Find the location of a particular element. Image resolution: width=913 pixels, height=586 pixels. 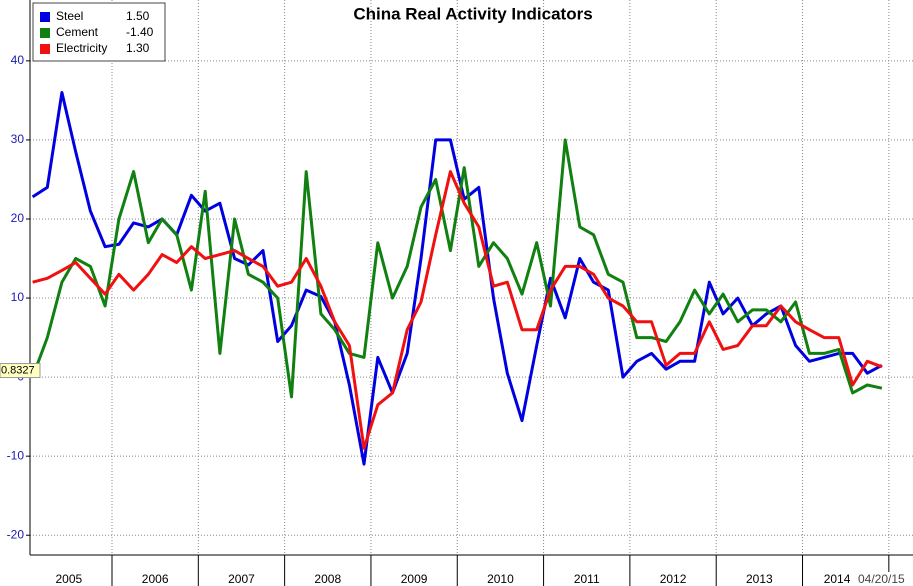

legend-box is located at coordinates (99, 32).